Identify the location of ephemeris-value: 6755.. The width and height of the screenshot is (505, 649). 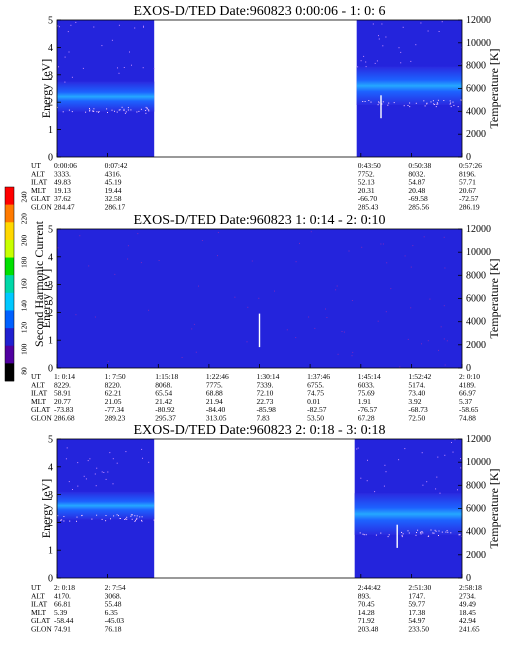
(315, 384).